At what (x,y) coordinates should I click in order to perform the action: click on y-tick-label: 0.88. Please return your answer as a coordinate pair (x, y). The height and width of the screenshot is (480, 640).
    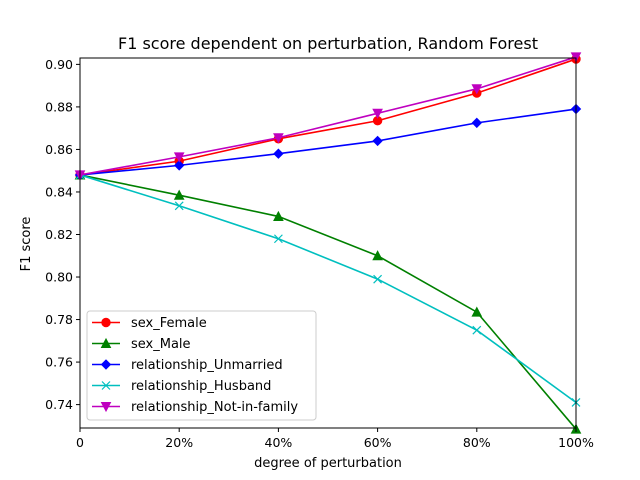
    Looking at the image, I should click on (59, 106).